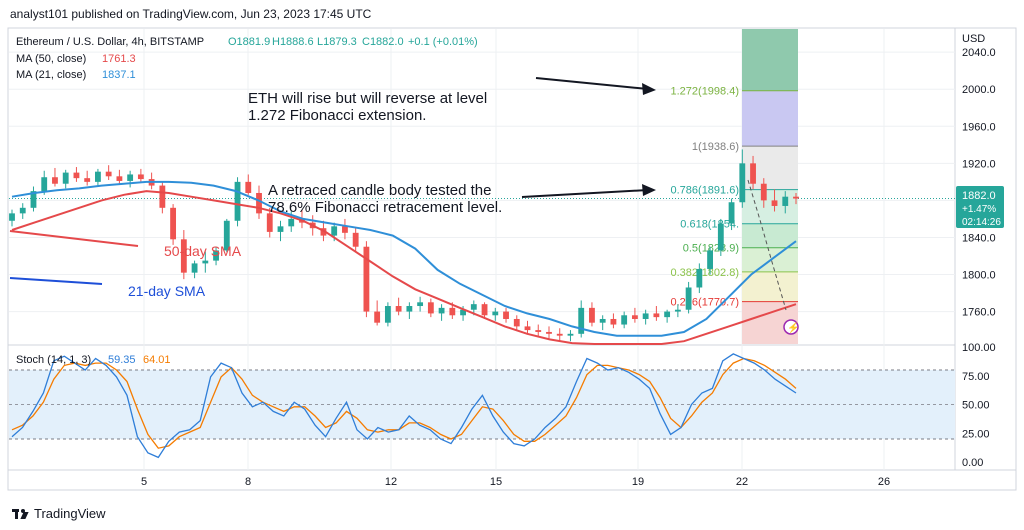 The width and height of the screenshot is (1024, 530). I want to click on stoch-band, so click(482, 404).